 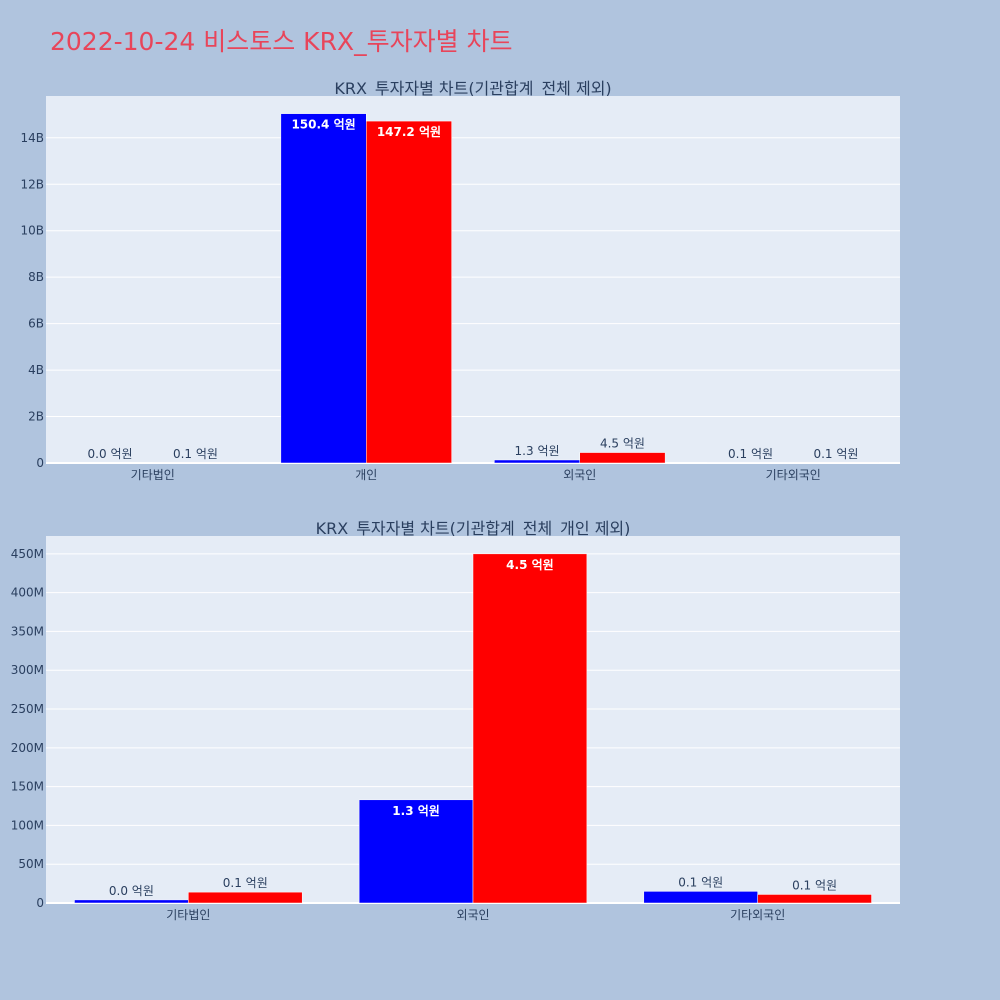 I want to click on data-label: 150.4 억원, so click(x=323, y=125).